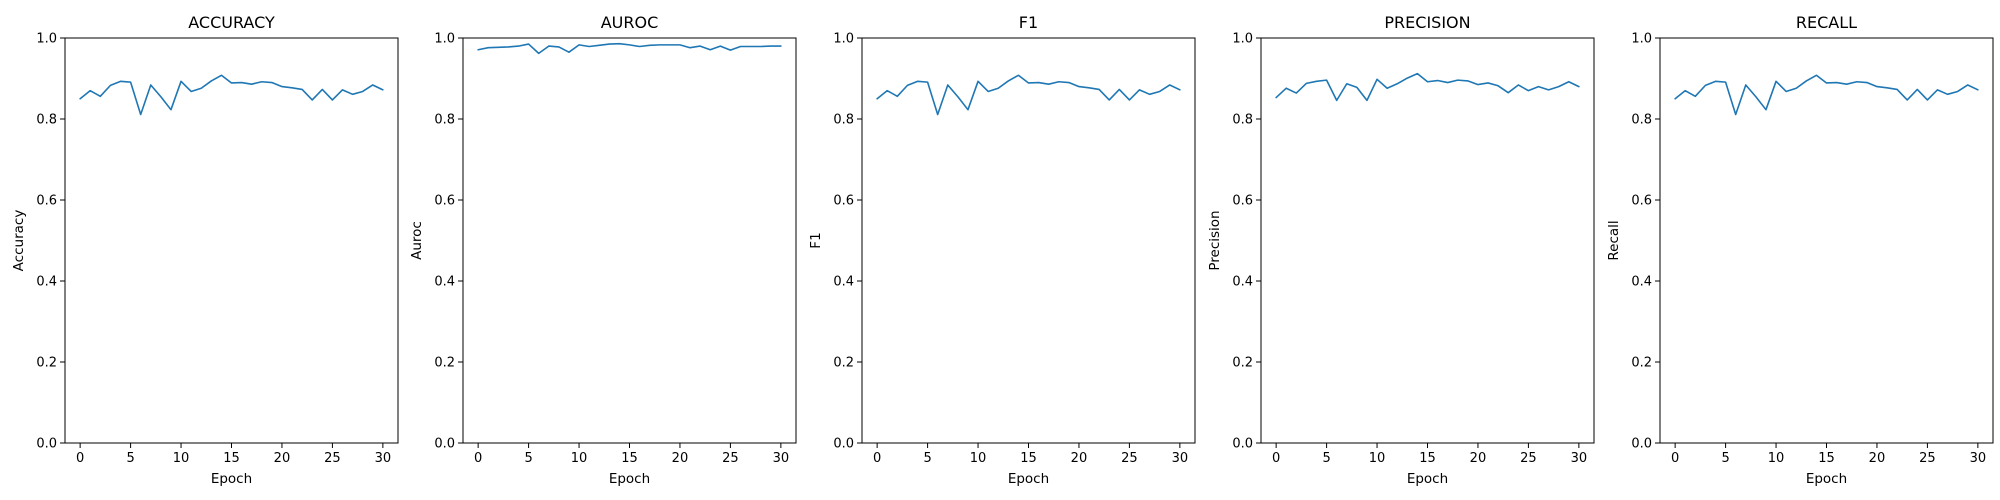  I want to click on precision-y-tick-label: 0.4, so click(1242, 282).